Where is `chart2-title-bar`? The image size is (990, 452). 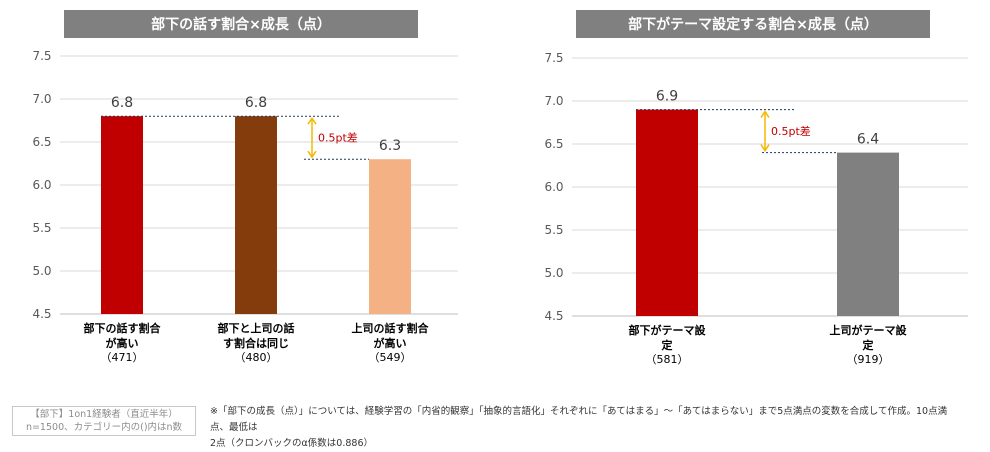
chart2-title-bar is located at coordinates (753, 24).